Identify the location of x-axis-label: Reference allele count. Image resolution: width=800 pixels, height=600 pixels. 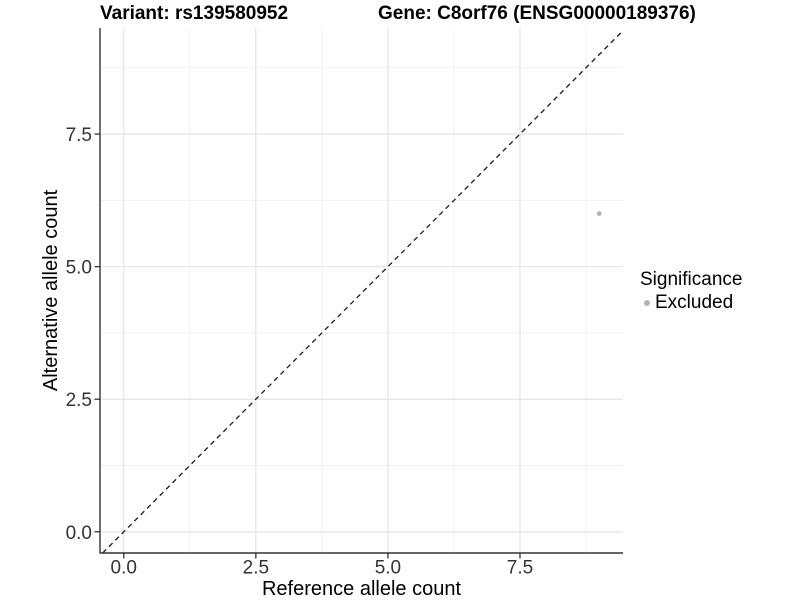
(361, 589).